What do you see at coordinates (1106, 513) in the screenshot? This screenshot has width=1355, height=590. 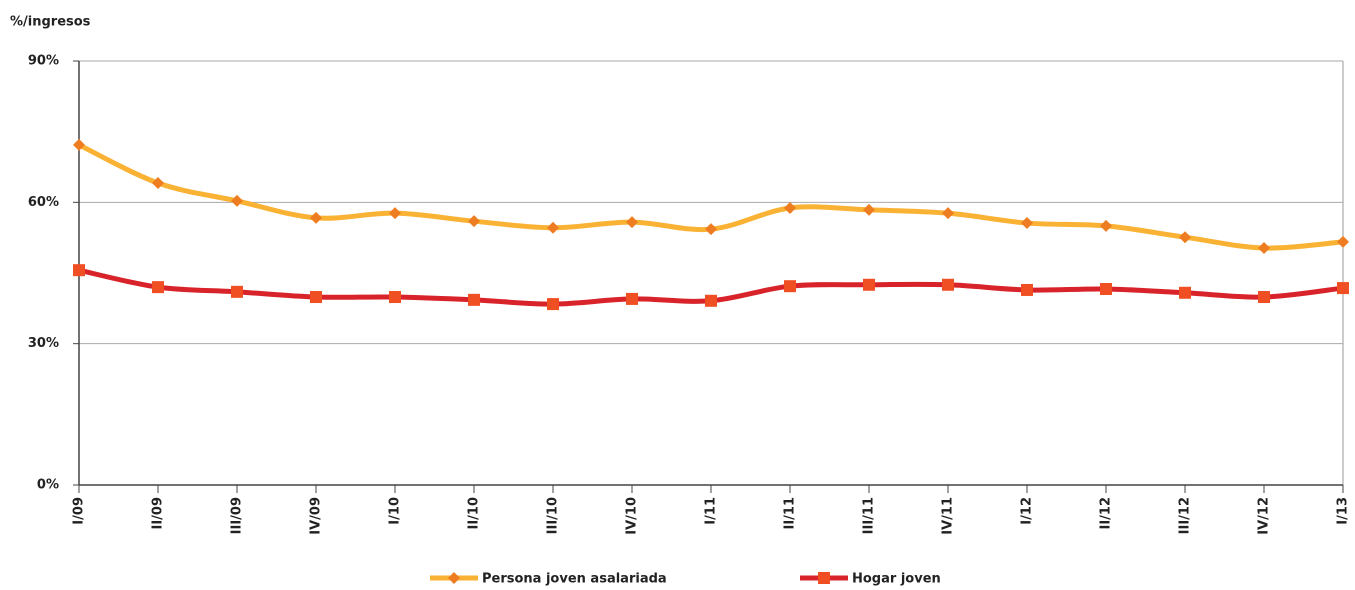 I see `x-tick-label: II/12` at bounding box center [1106, 513].